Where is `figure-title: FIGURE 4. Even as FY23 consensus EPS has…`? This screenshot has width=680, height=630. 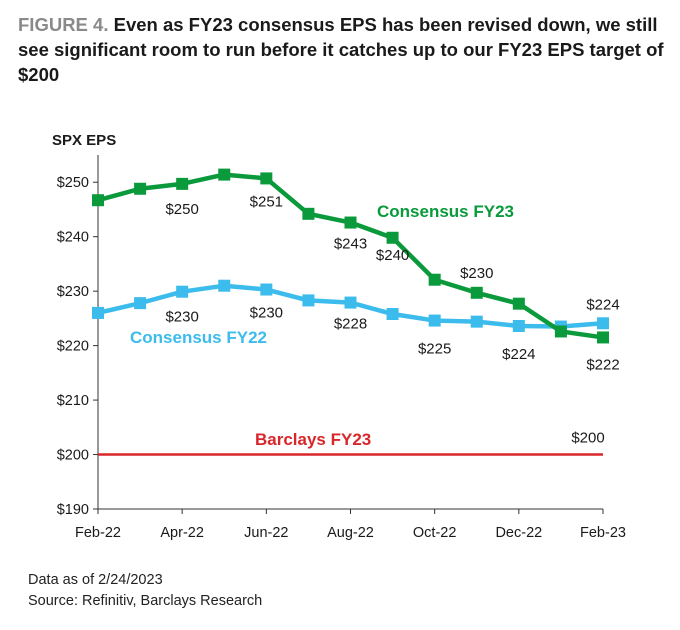 figure-title: FIGURE 4. Even as FY23 consensus EPS has… is located at coordinates (343, 49).